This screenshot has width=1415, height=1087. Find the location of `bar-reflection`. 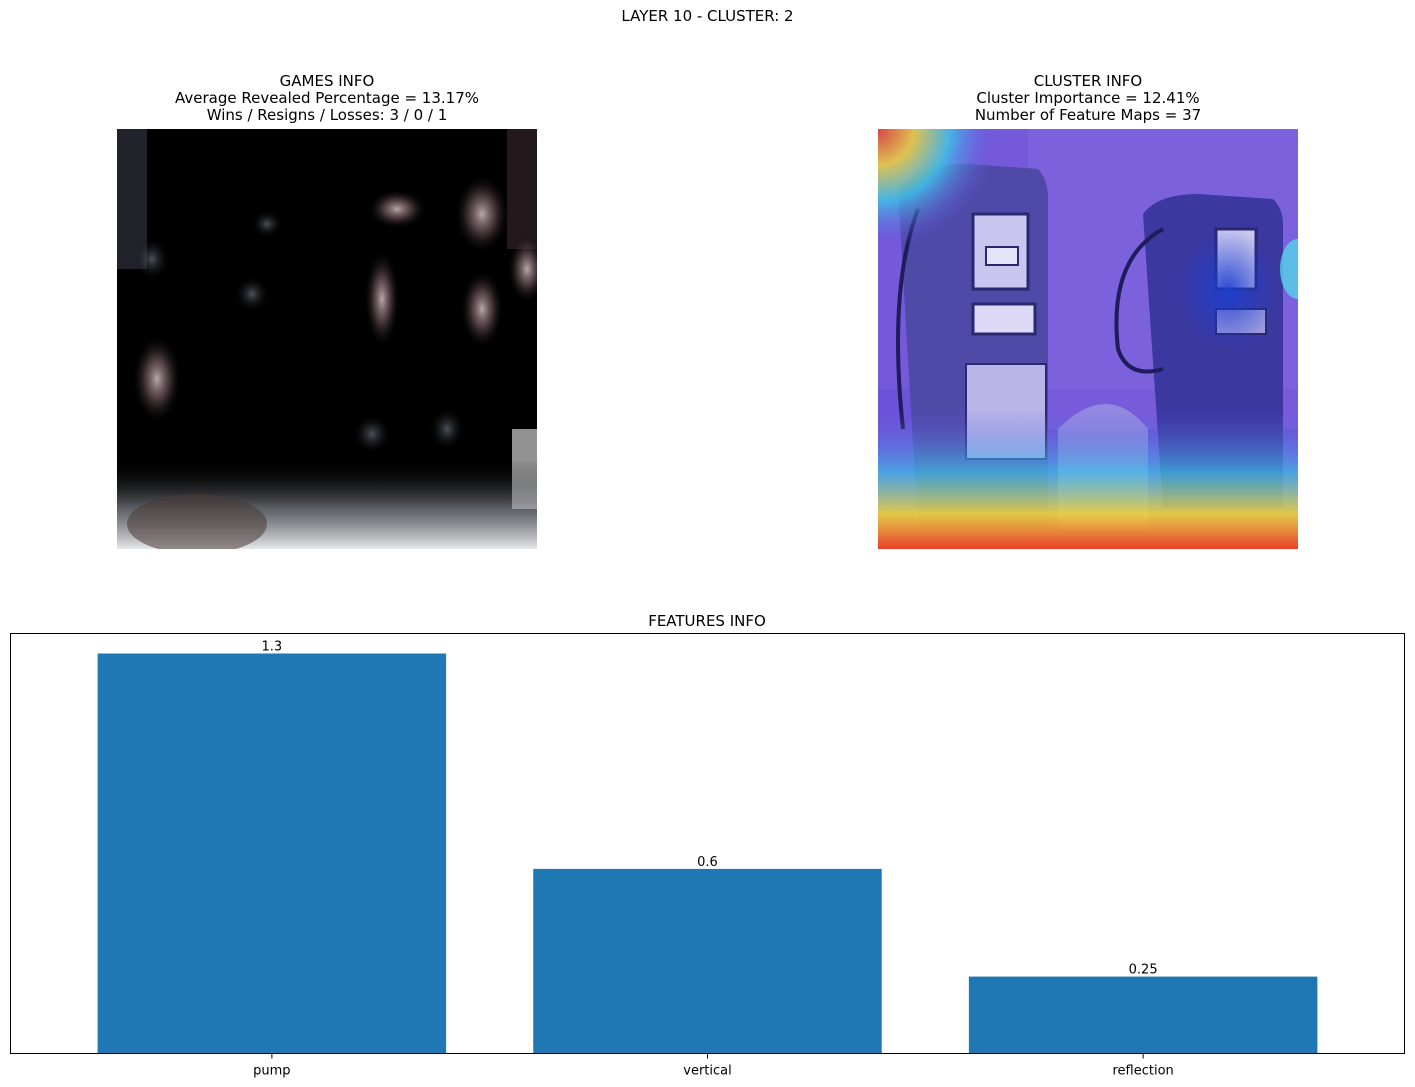

bar-reflection is located at coordinates (1143, 1015).